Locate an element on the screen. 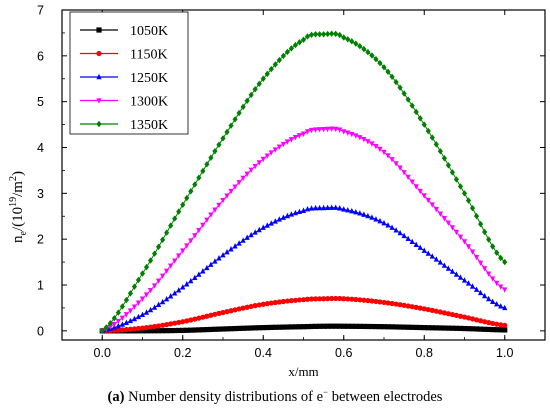  legend-label: 1150K is located at coordinates (149, 55).